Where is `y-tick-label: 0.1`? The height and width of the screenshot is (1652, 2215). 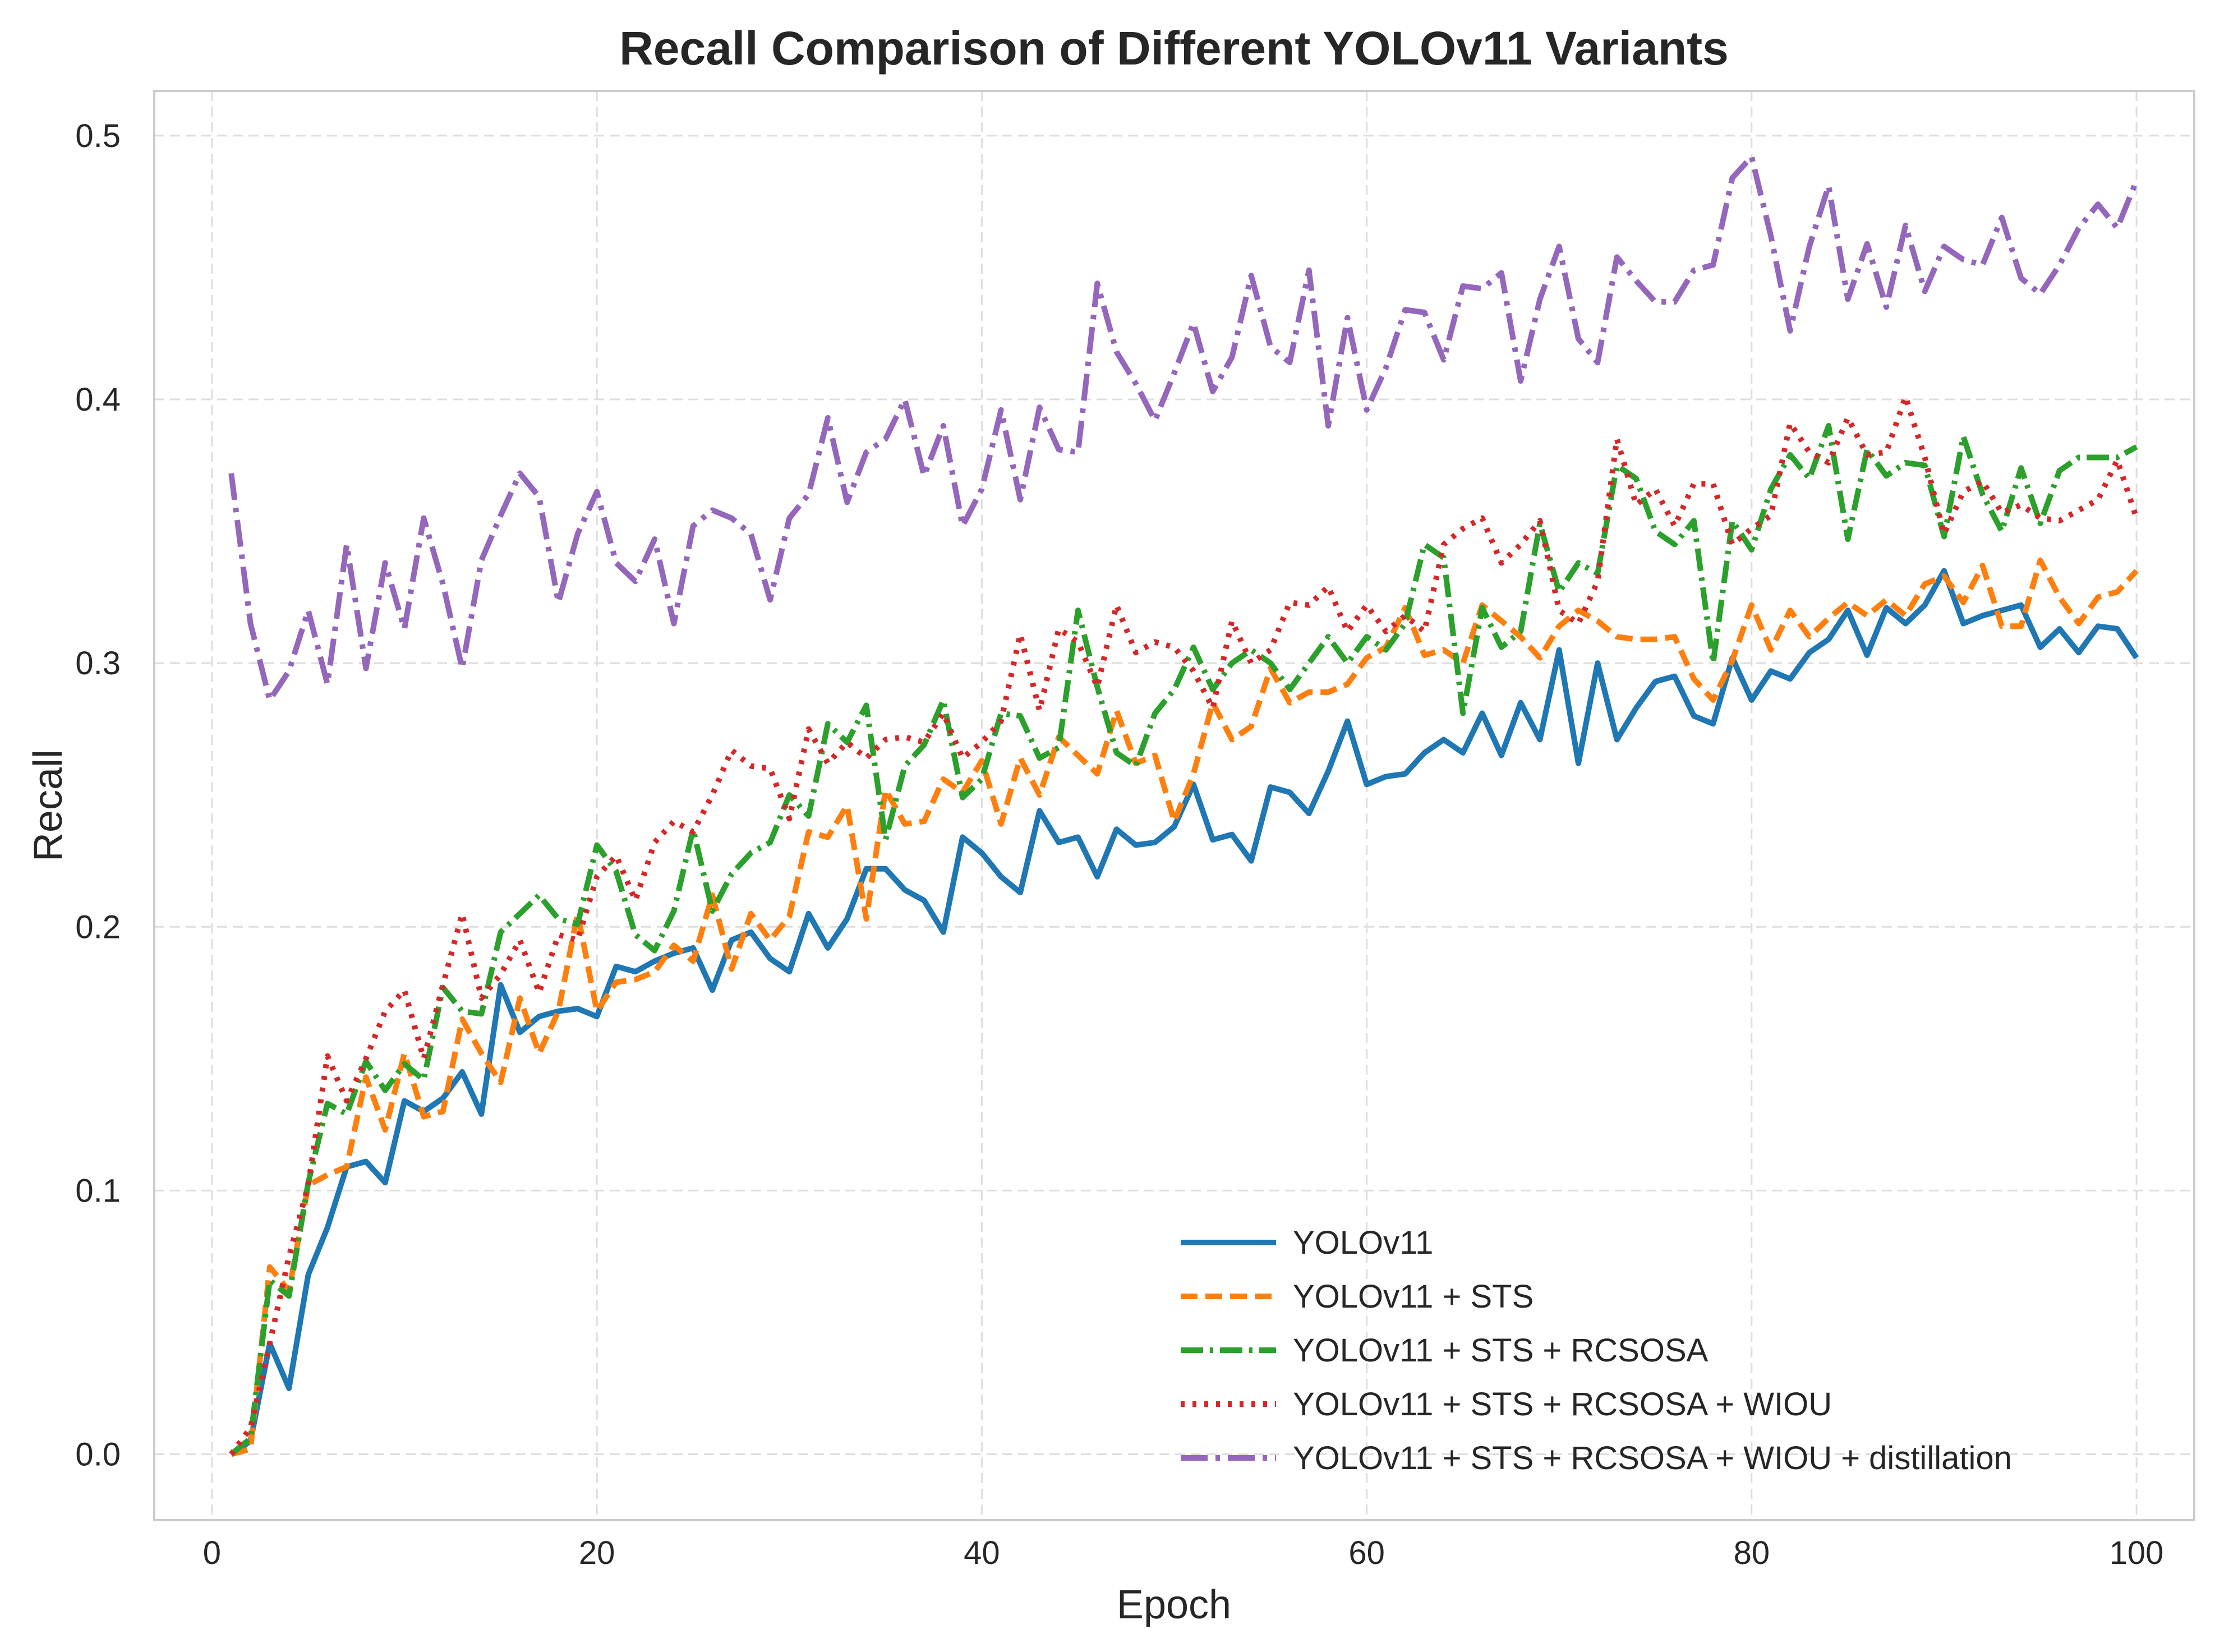 y-tick-label: 0.1 is located at coordinates (98, 1190).